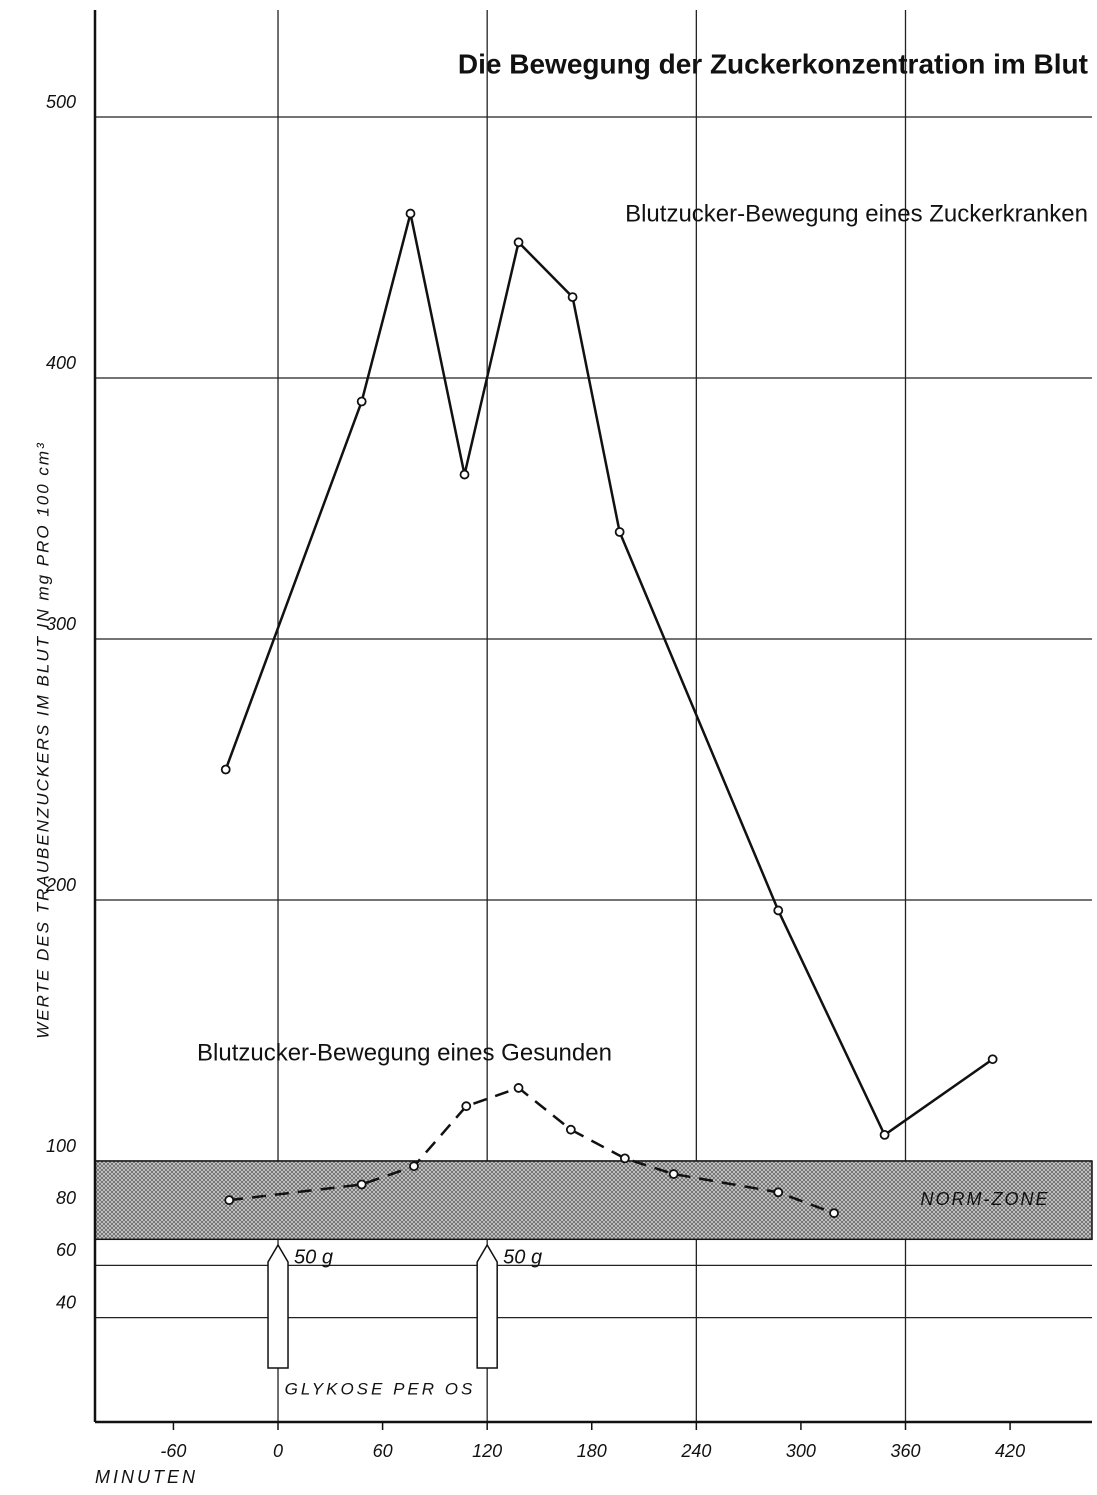 The height and width of the screenshot is (1495, 1097). Describe the element at coordinates (1010, 1451) in the screenshot. I see `x-tick-label: 420` at that location.